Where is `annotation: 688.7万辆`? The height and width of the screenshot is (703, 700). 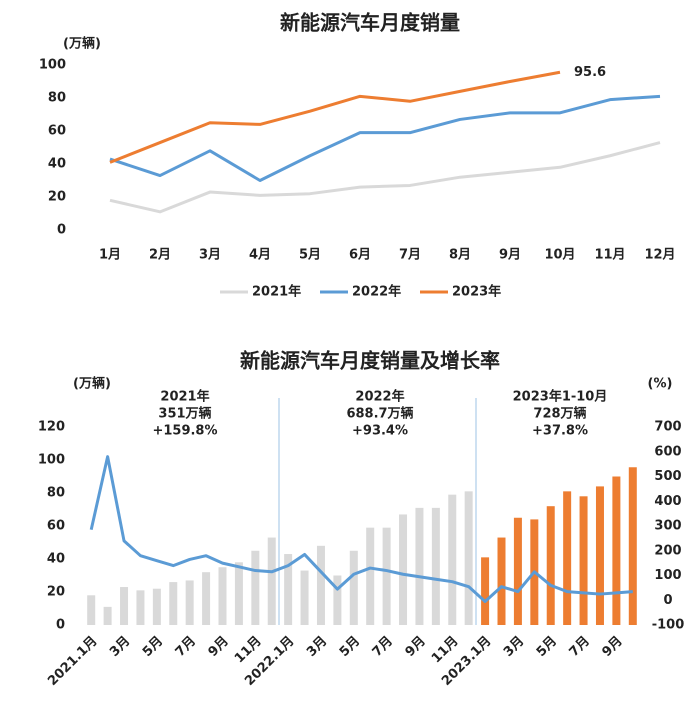
annotation: 688.7万辆 is located at coordinates (379, 414).